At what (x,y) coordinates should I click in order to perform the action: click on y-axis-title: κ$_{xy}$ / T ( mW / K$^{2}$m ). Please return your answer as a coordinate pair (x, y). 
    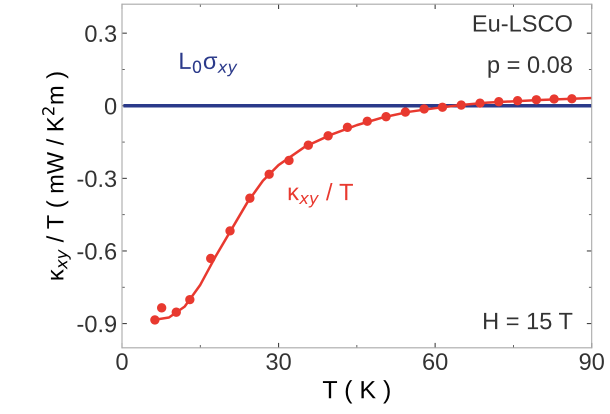
    Looking at the image, I should click on (56, 176).